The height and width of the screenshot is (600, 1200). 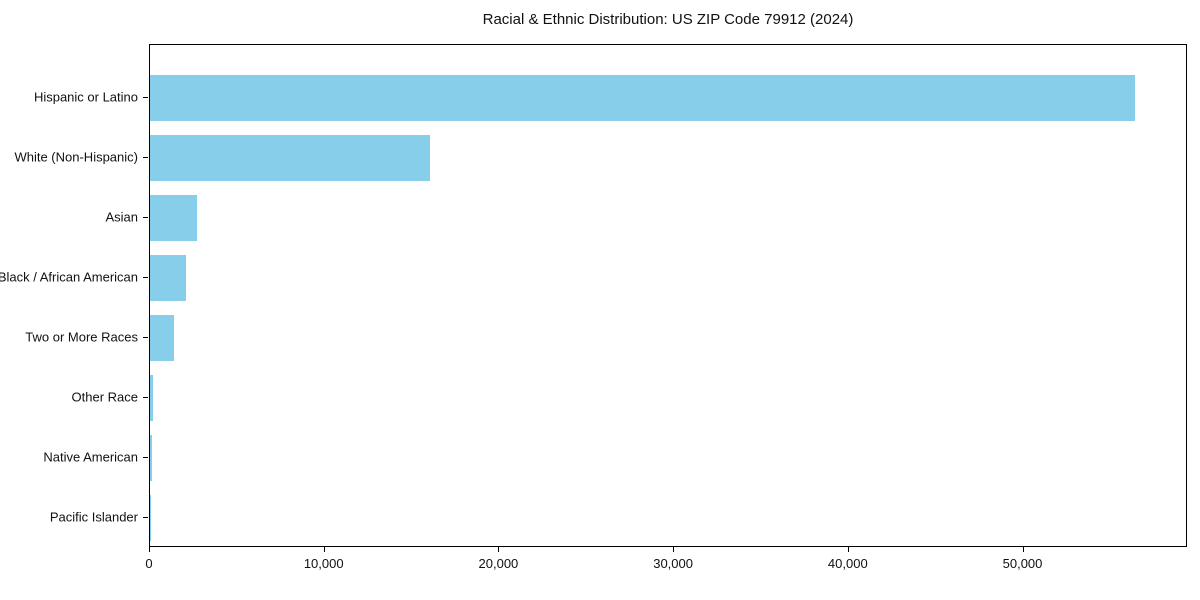 What do you see at coordinates (93, 517) in the screenshot?
I see `y-axis-tick-label: Pacific Islander` at bounding box center [93, 517].